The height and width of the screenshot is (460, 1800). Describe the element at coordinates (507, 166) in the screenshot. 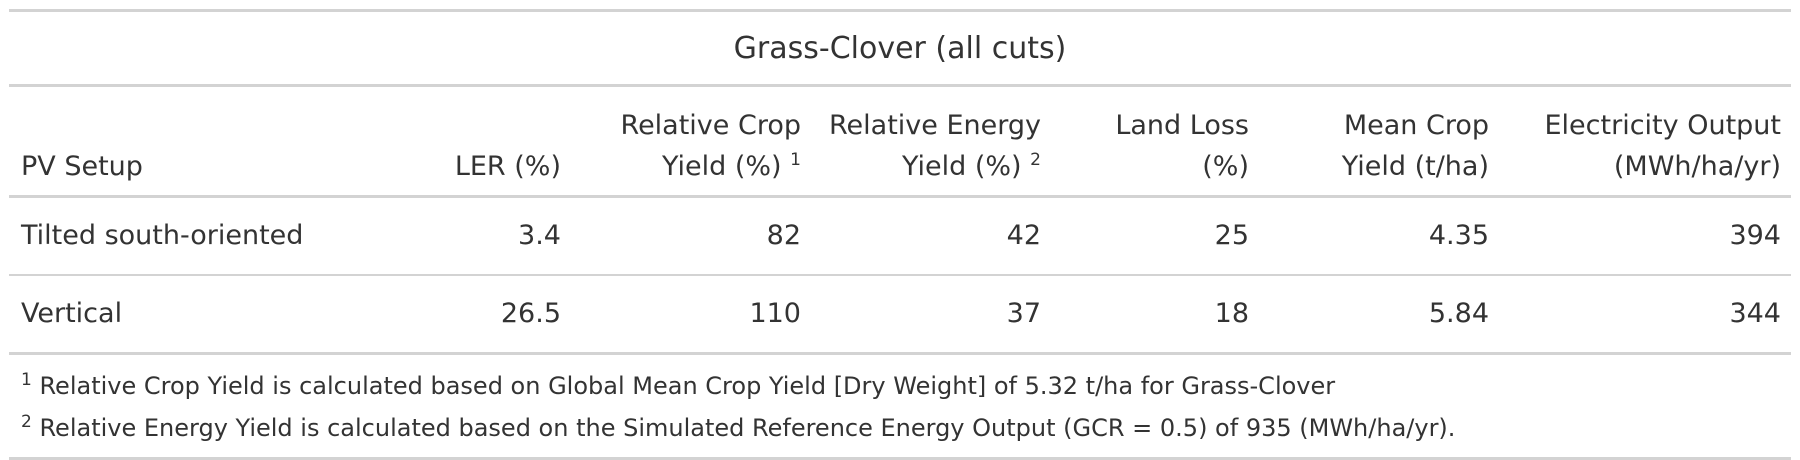

I see `header-ler-label: LER (%)` at that location.